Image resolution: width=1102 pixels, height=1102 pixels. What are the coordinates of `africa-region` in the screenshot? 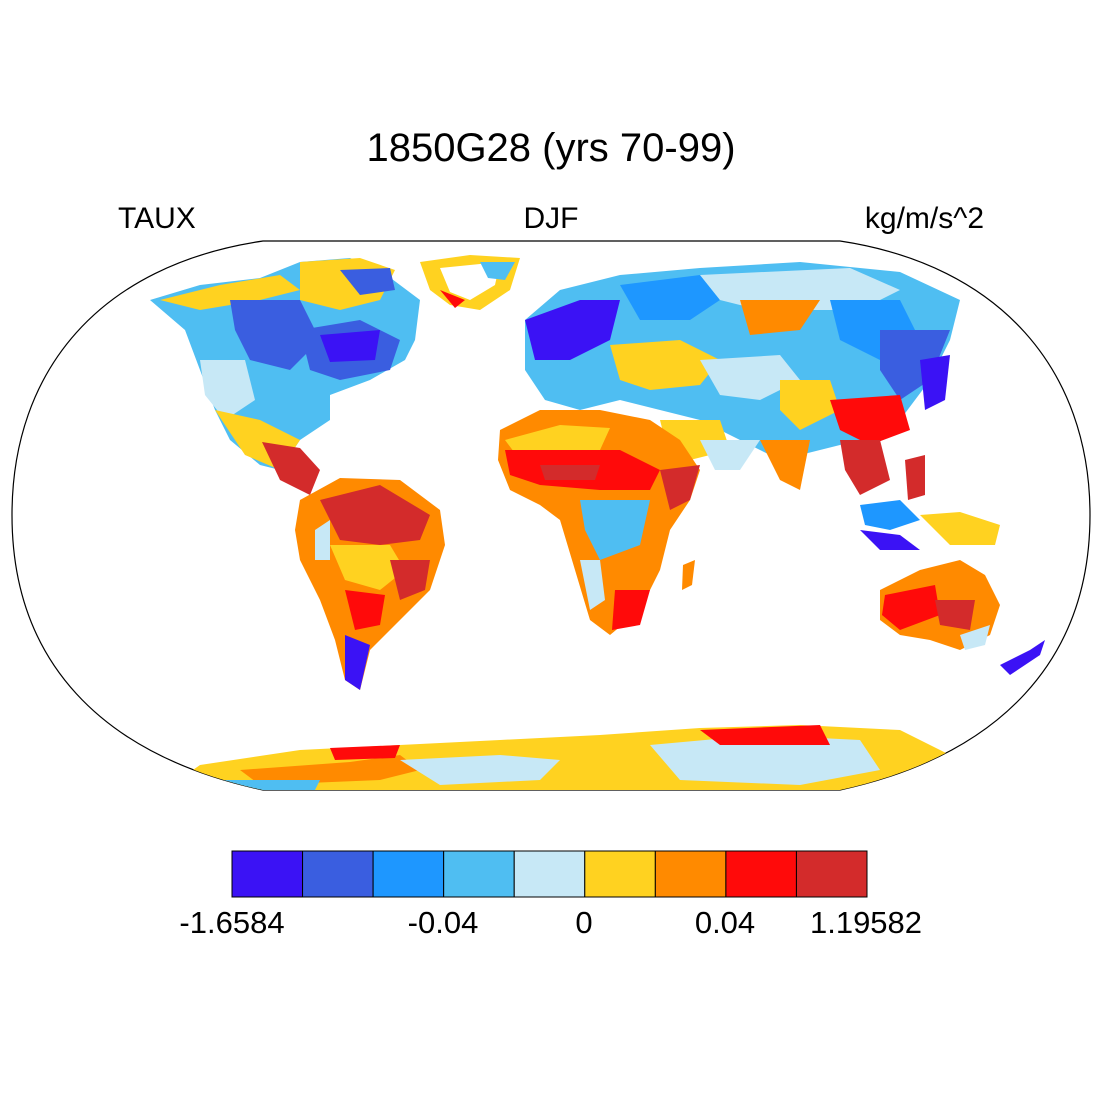 It's located at (599, 522).